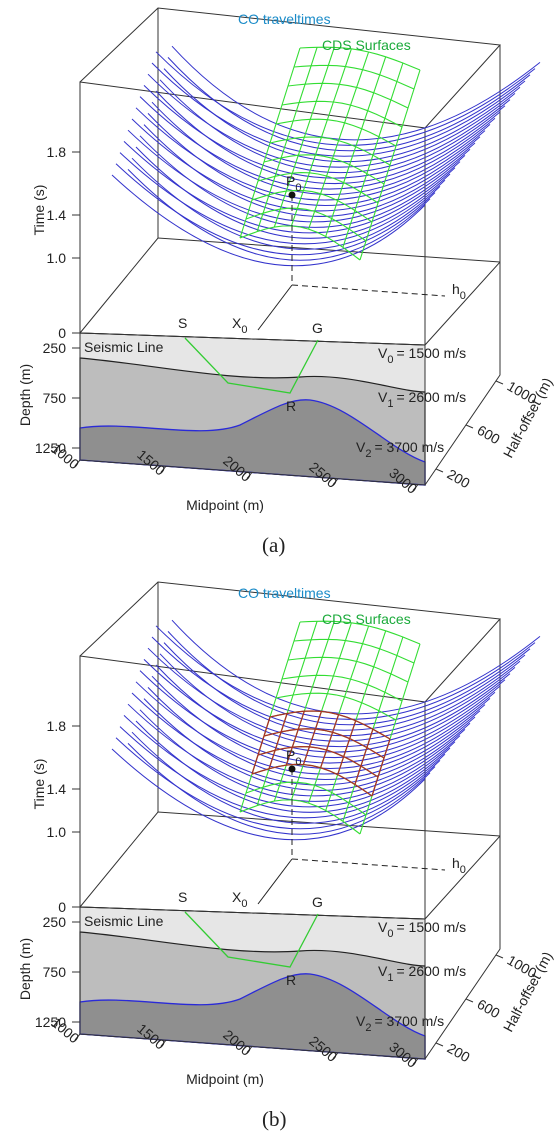 Image resolution: width=554 pixels, height=1148 pixels. What do you see at coordinates (431, 971) in the screenshot?
I see `velocity-label-rest: = 2600 m/s` at bounding box center [431, 971].